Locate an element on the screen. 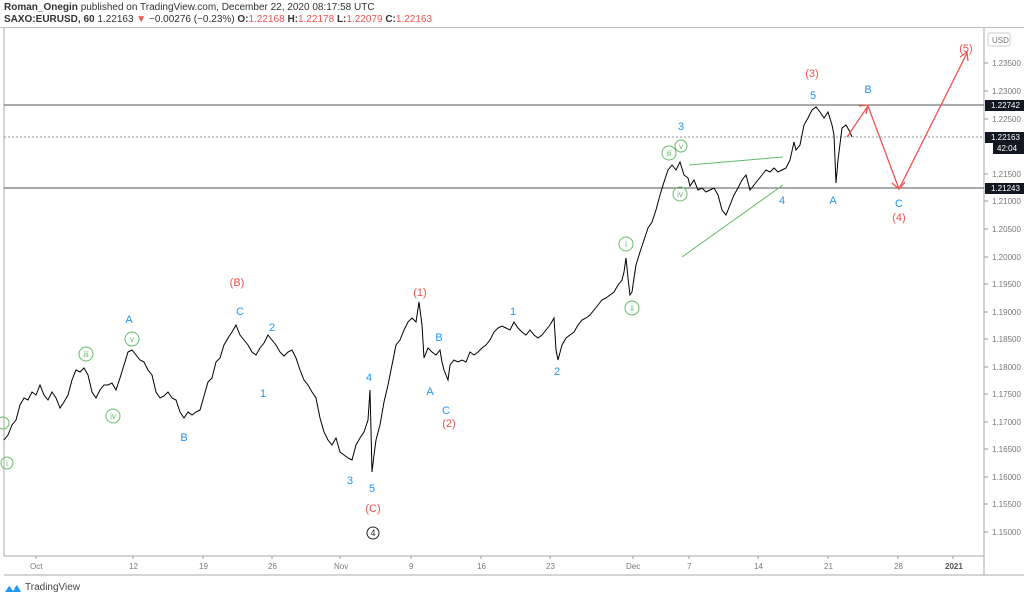 This screenshot has width=1024, height=600. price-tick: 1.21500 is located at coordinates (1006, 174).